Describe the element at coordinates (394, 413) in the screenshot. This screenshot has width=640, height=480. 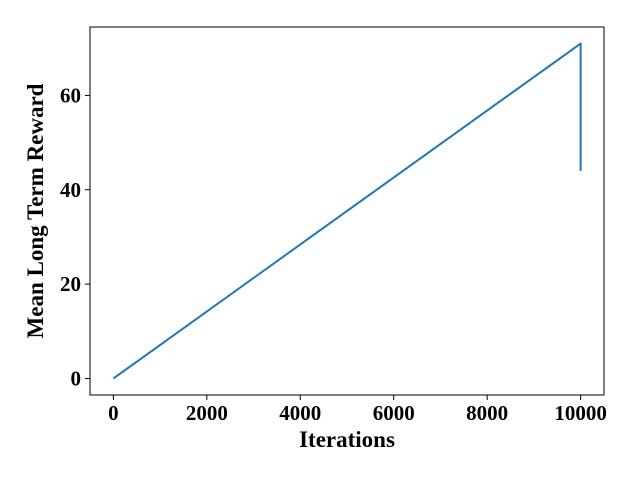
I see `x-tick-label: 6000` at that location.